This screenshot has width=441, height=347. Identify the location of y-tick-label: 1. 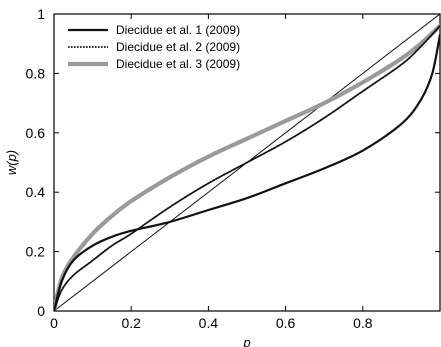
(41, 14).